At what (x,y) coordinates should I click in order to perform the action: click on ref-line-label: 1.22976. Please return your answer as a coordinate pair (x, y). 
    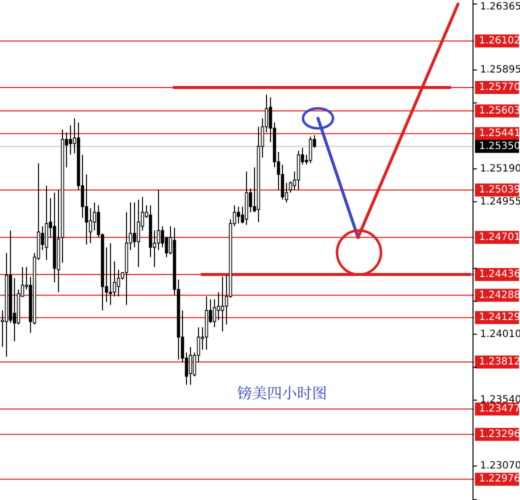
    Looking at the image, I should click on (499, 479).